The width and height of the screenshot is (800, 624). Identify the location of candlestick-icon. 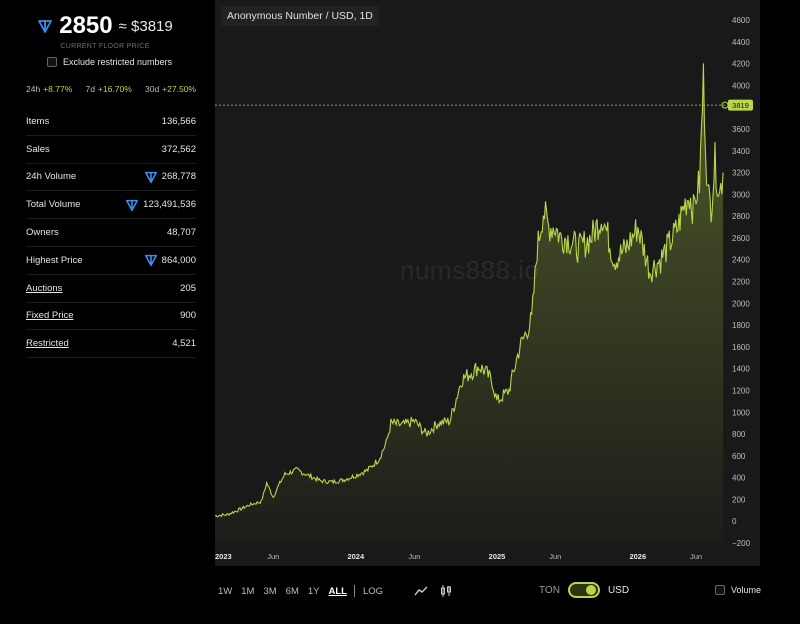
(446, 591).